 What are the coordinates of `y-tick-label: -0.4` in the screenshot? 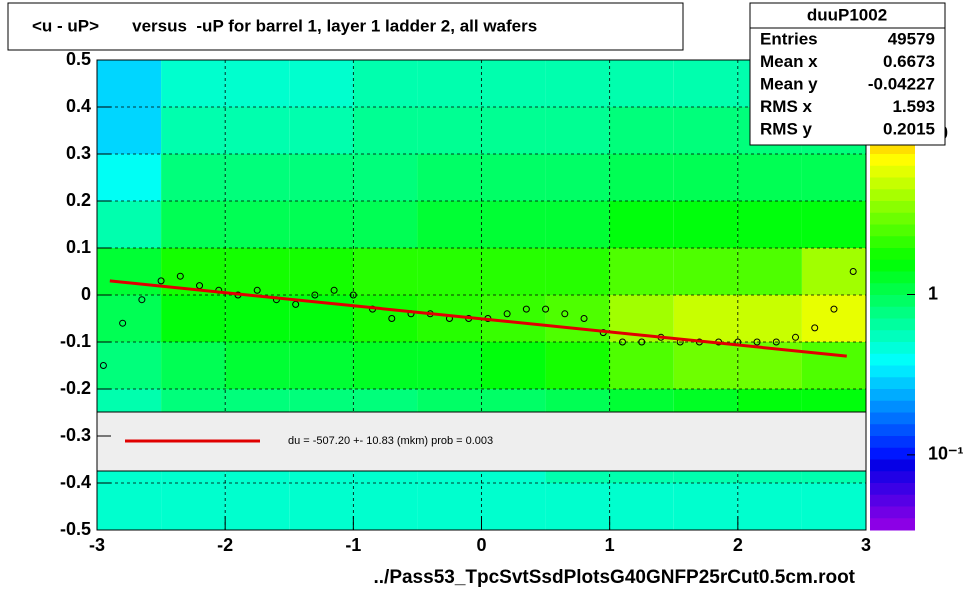 It's located at (75, 482).